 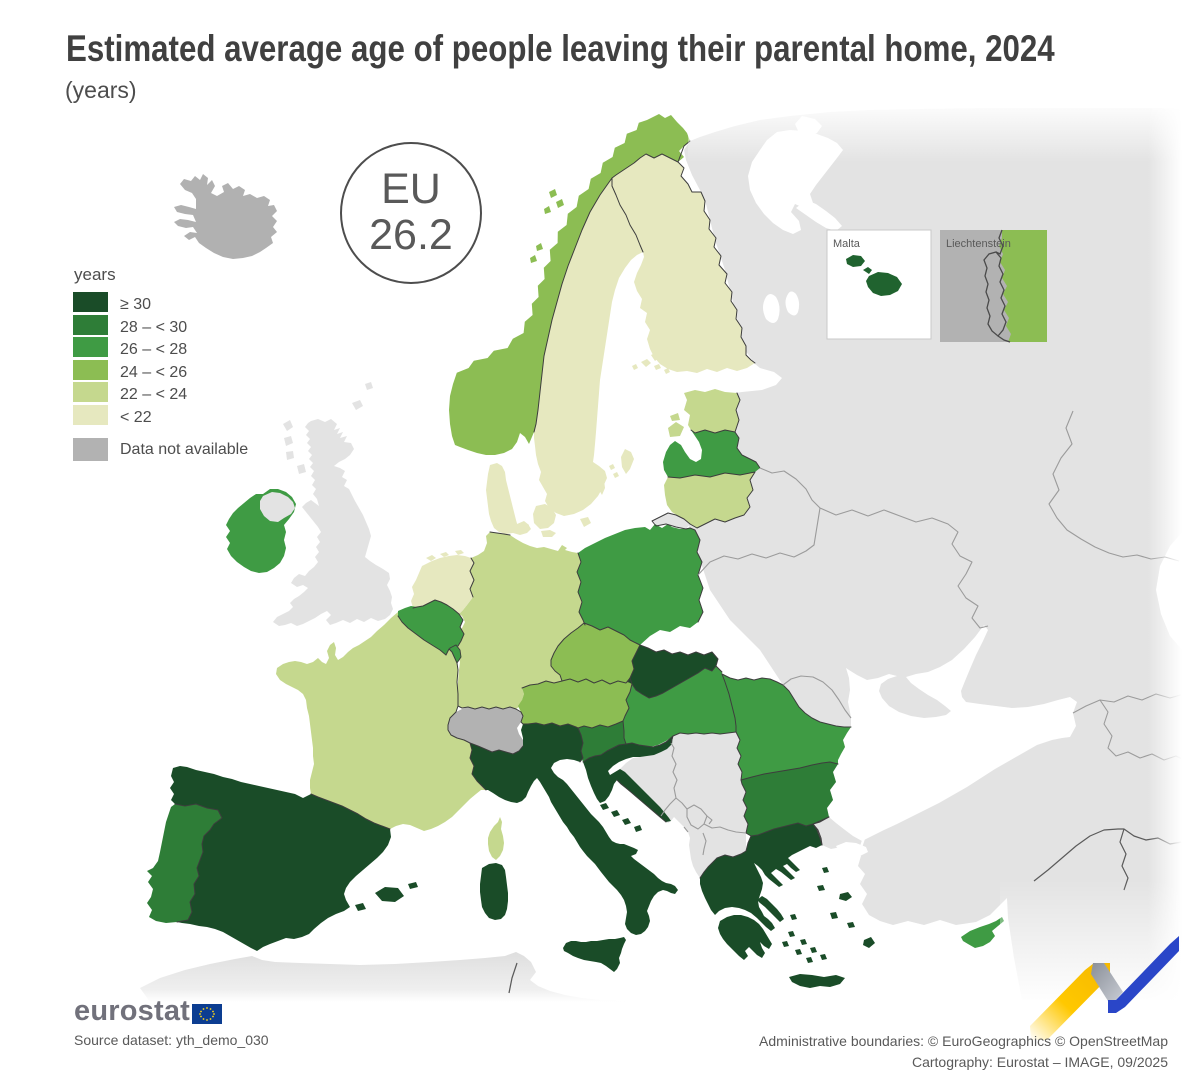 What do you see at coordinates (978, 244) in the screenshot?
I see `svg-text: Liechtenstein` at bounding box center [978, 244].